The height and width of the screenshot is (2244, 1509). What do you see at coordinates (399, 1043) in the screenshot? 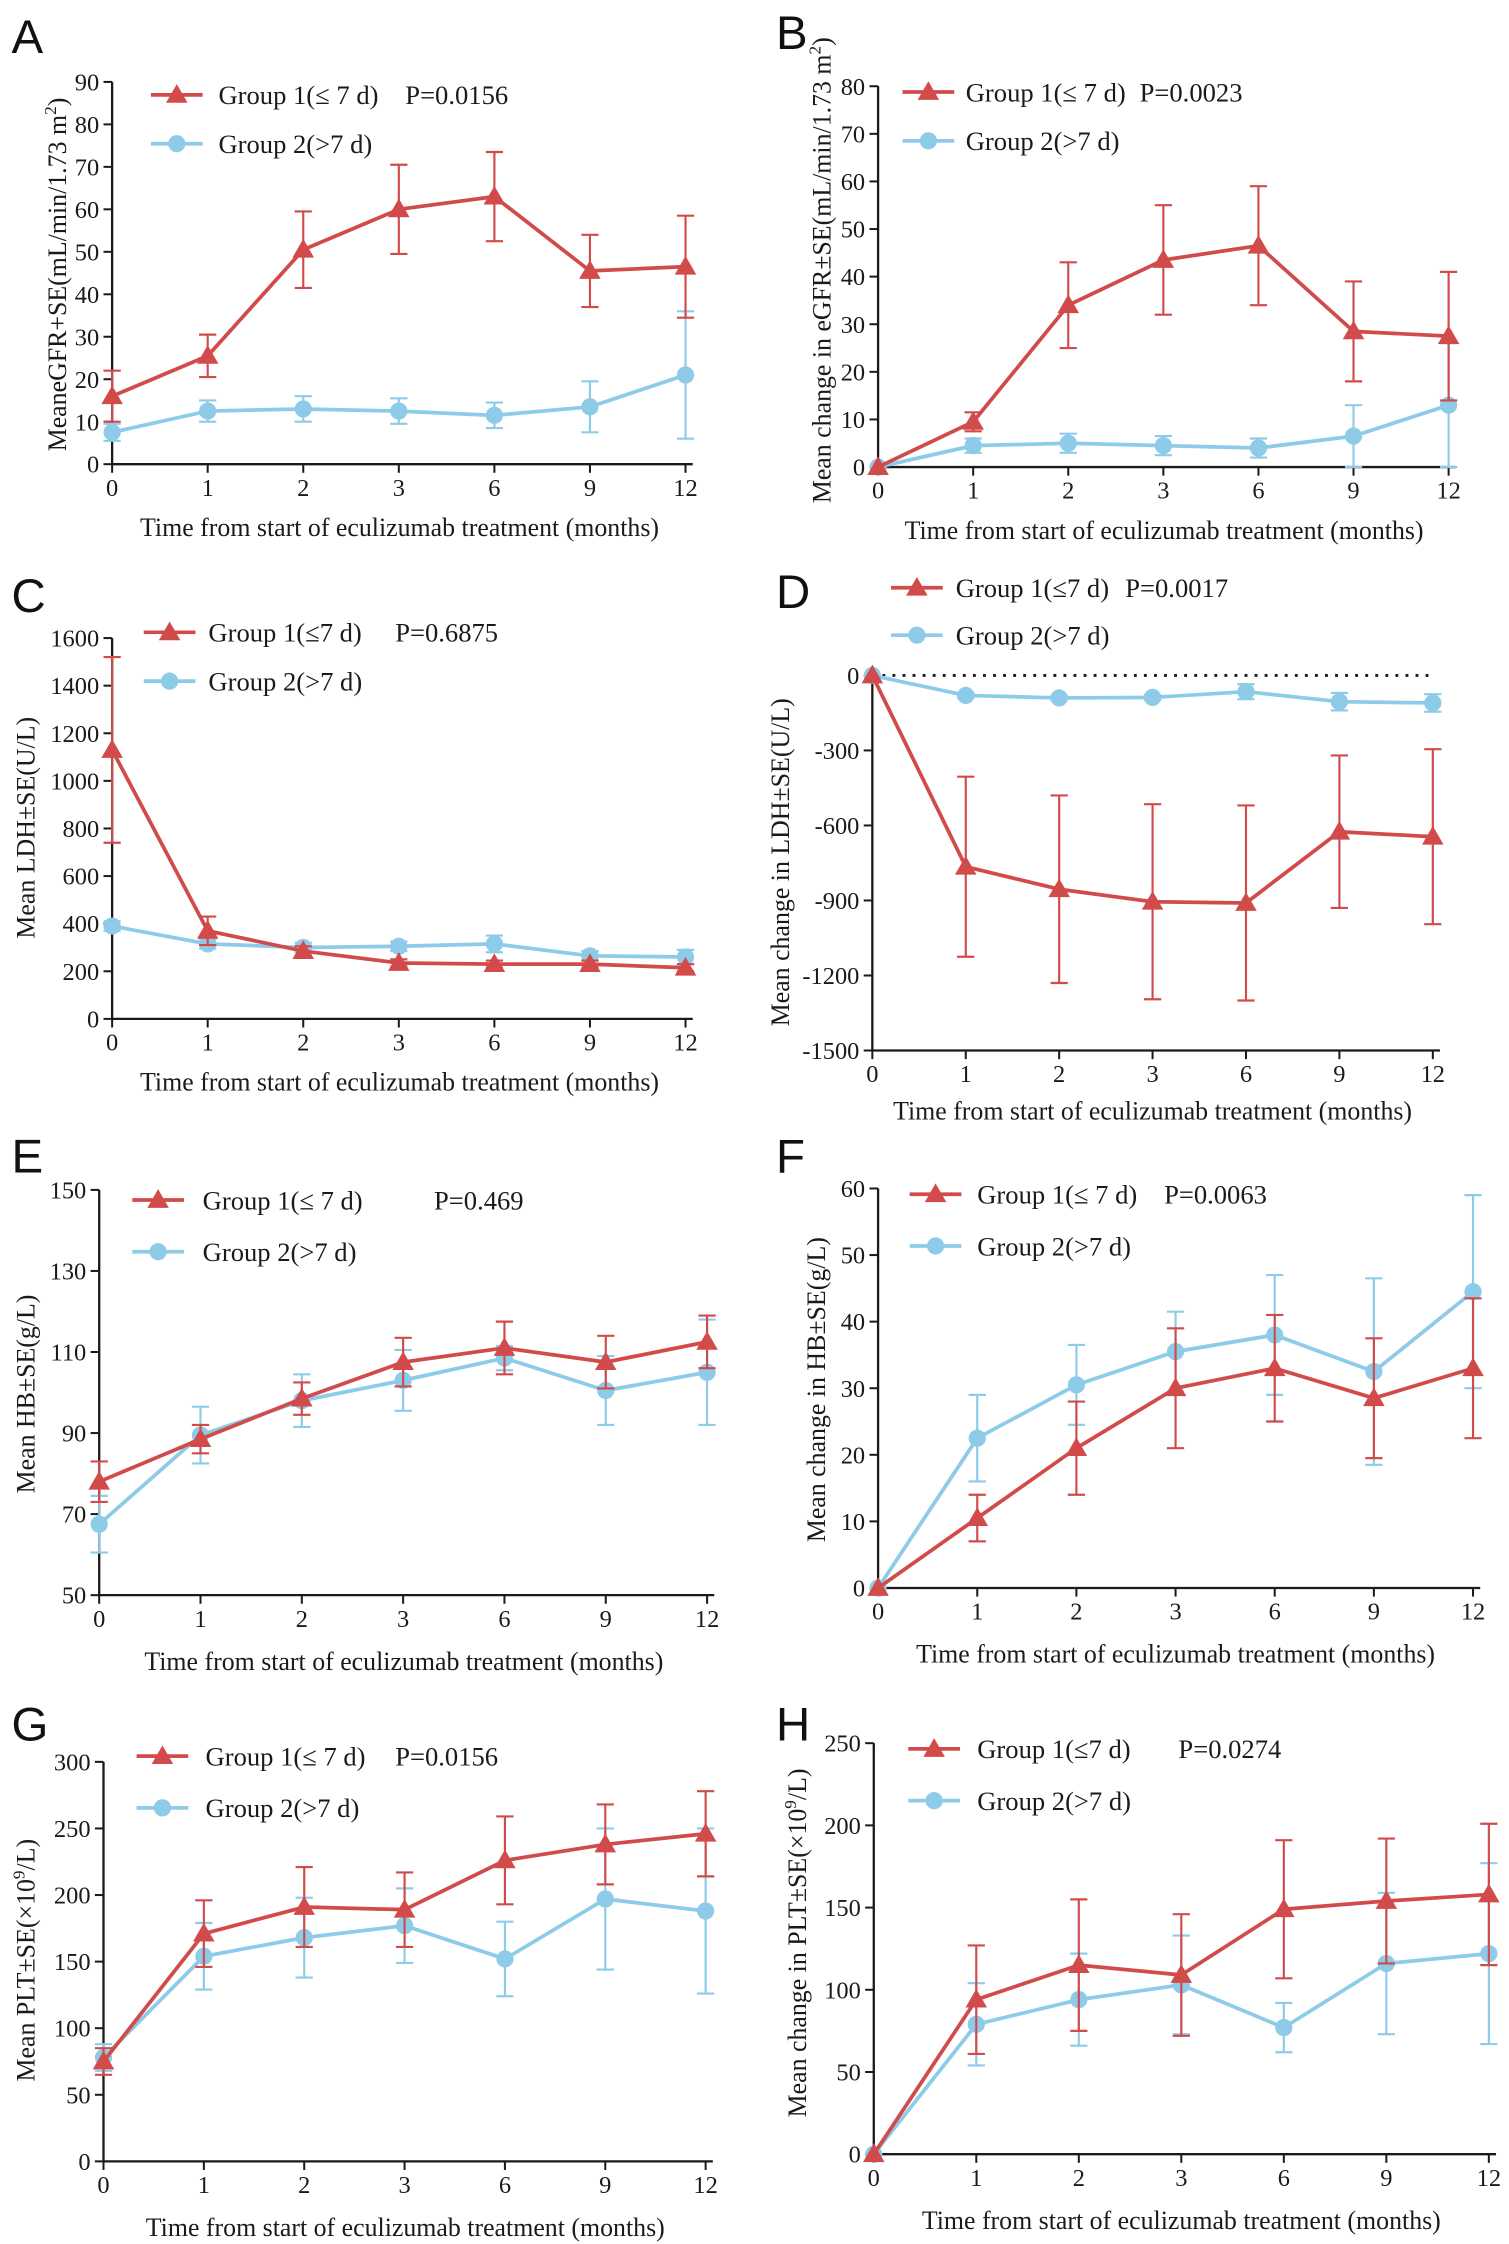
I see `panel-c-x-tick-label: 3` at bounding box center [399, 1043].